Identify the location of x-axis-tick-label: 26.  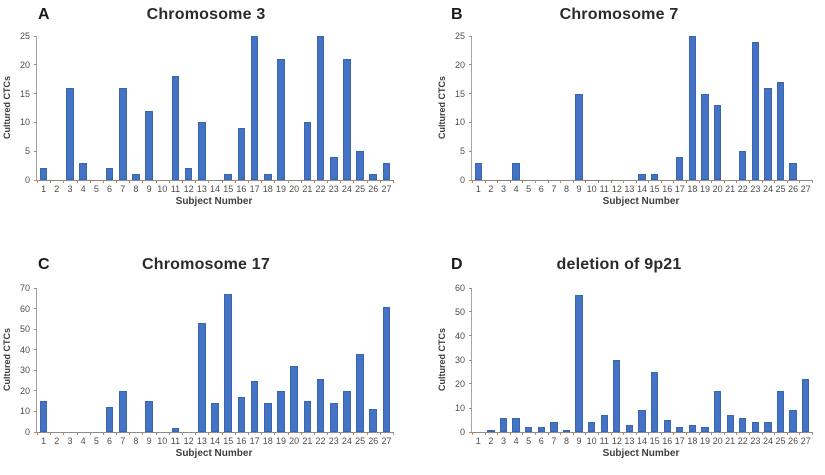
(373, 441).